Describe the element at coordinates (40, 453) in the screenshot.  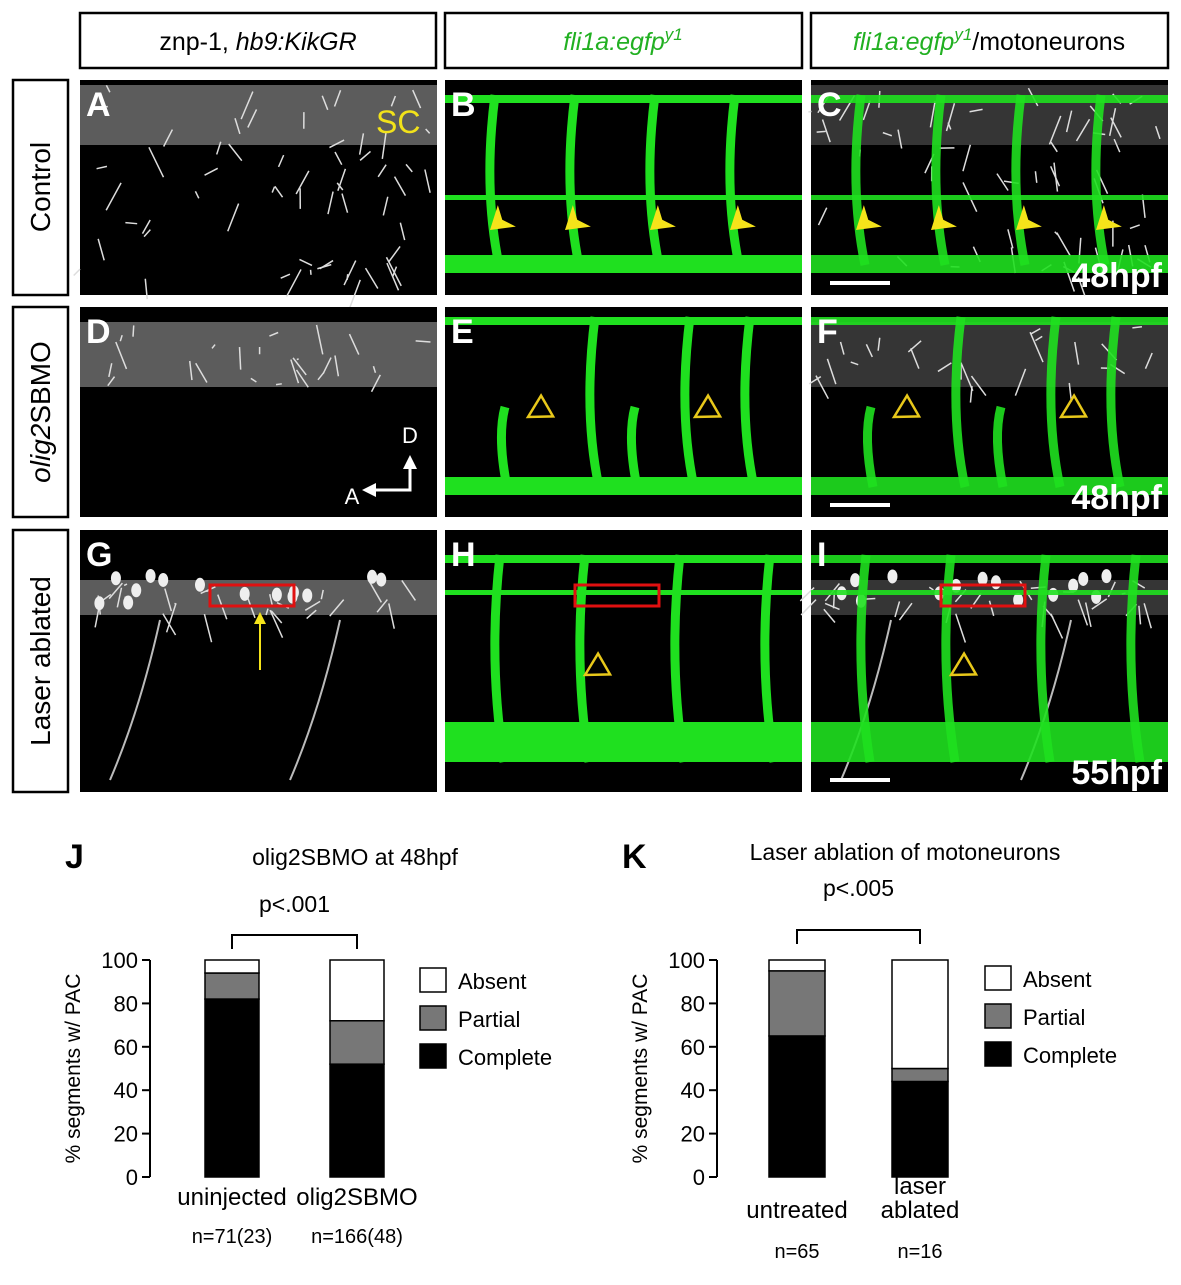
I see `row-label-part: olig2` at that location.